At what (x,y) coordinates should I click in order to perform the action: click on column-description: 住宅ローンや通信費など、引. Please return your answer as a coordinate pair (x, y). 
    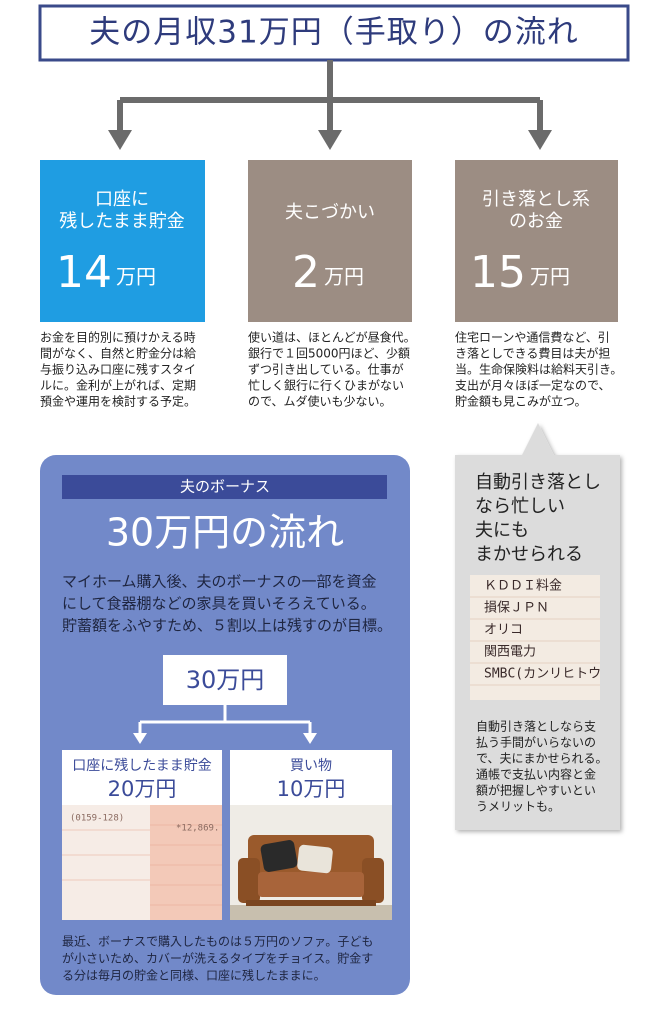
    Looking at the image, I should click on (532, 337).